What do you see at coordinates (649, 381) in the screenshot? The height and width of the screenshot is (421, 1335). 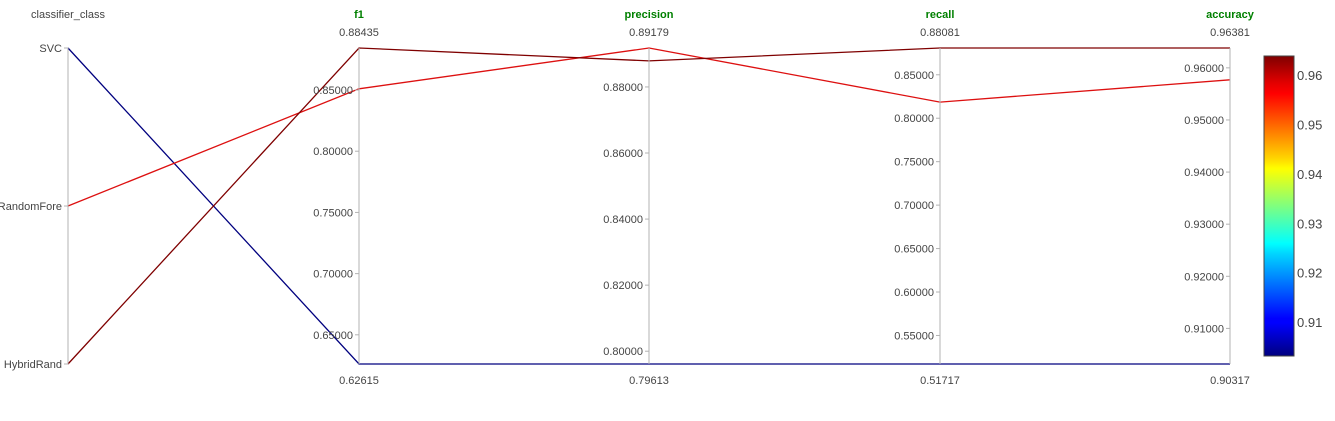 I see `axis-min-label-precision: 0.79613` at bounding box center [649, 381].